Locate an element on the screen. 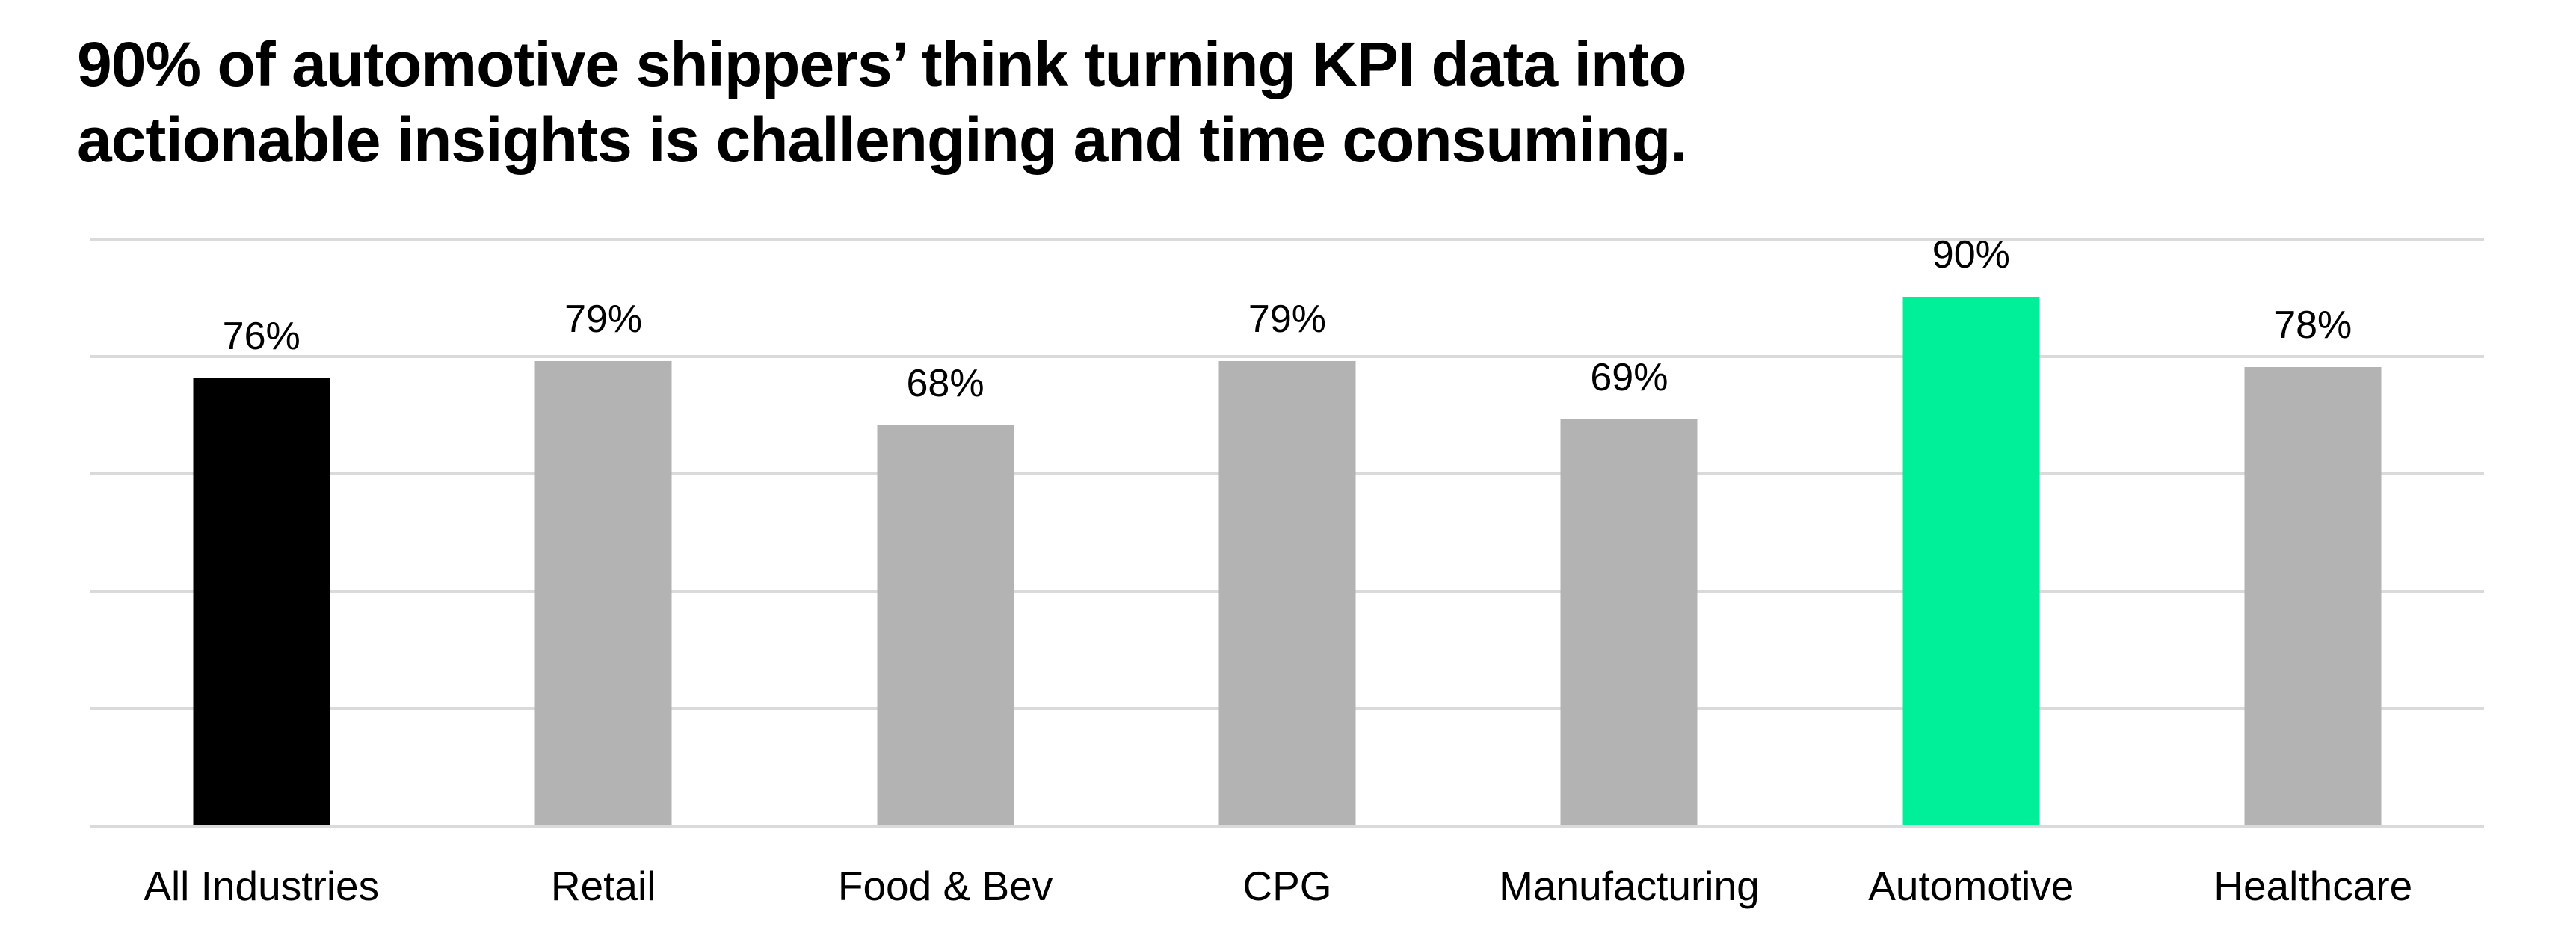 This screenshot has height=942, width=2576. bar-value-label-cpg: 79% is located at coordinates (1287, 319).